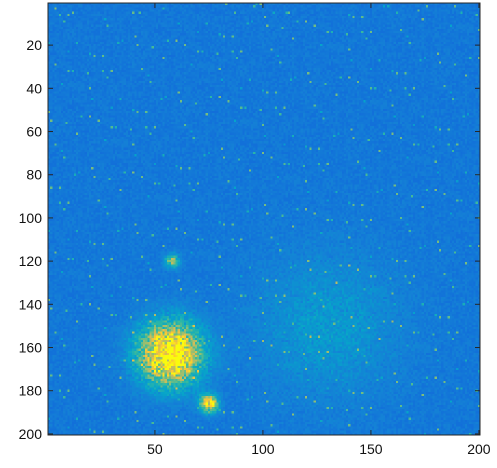 This screenshot has height=468, width=497. I want to click on y-tick-label: 60, so click(34, 132).